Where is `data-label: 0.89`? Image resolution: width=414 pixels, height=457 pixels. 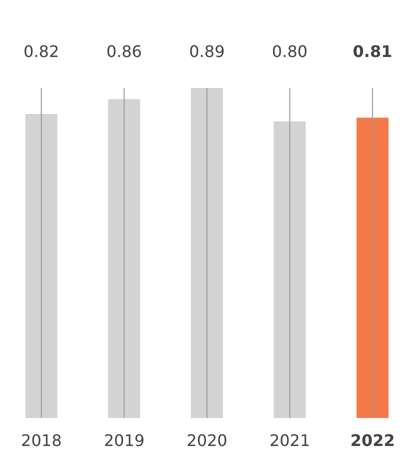 data-label: 0.89 is located at coordinates (207, 51).